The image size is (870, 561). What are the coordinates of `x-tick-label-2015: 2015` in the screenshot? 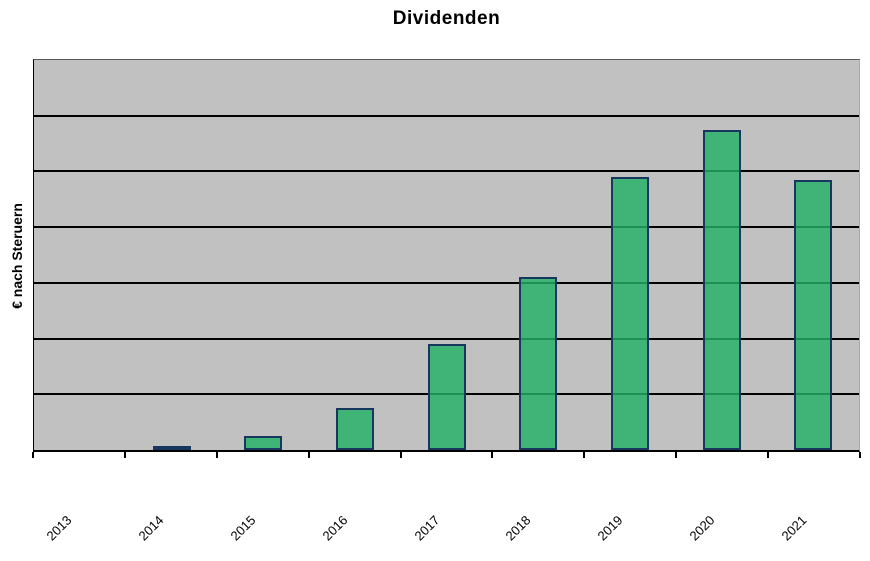 It's located at (243, 528).